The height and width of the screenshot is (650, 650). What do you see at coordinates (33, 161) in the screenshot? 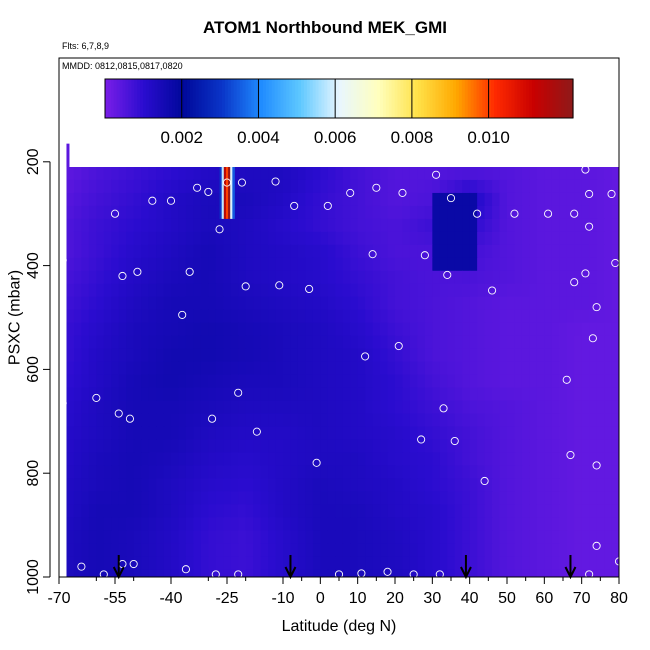
I see `y-tick-label: 200` at bounding box center [33, 161].